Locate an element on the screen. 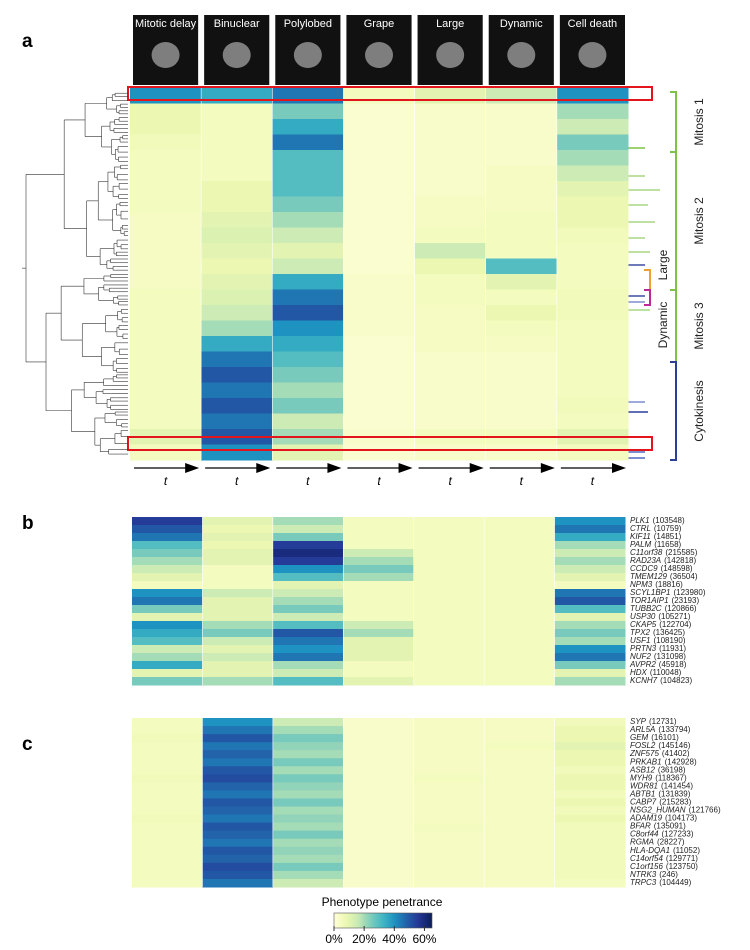  gene-id: (12731) is located at coordinates (663, 721).